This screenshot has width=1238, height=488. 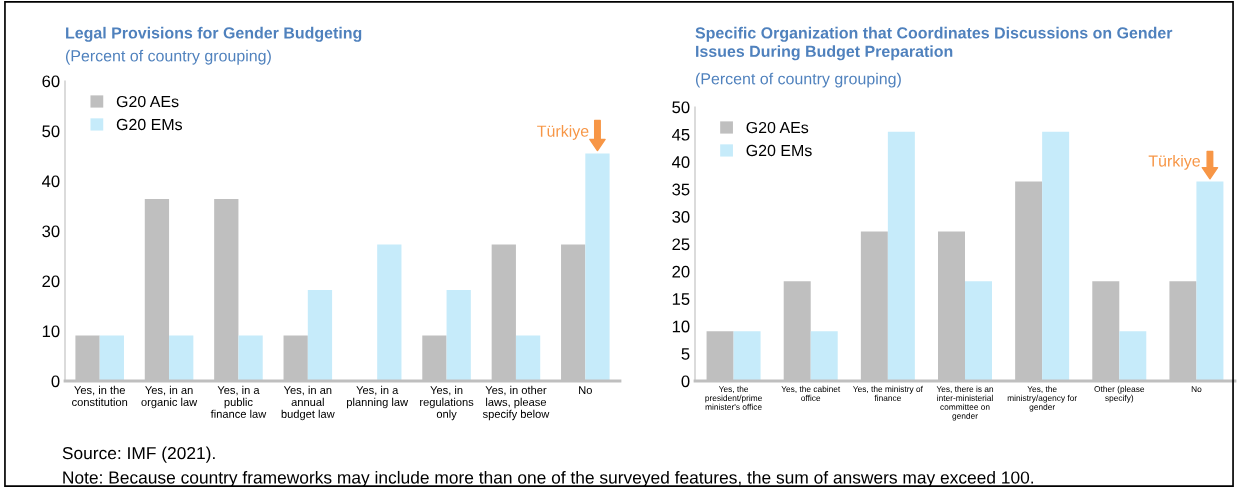 I want to click on y-tick-label: 25, so click(x=681, y=244).